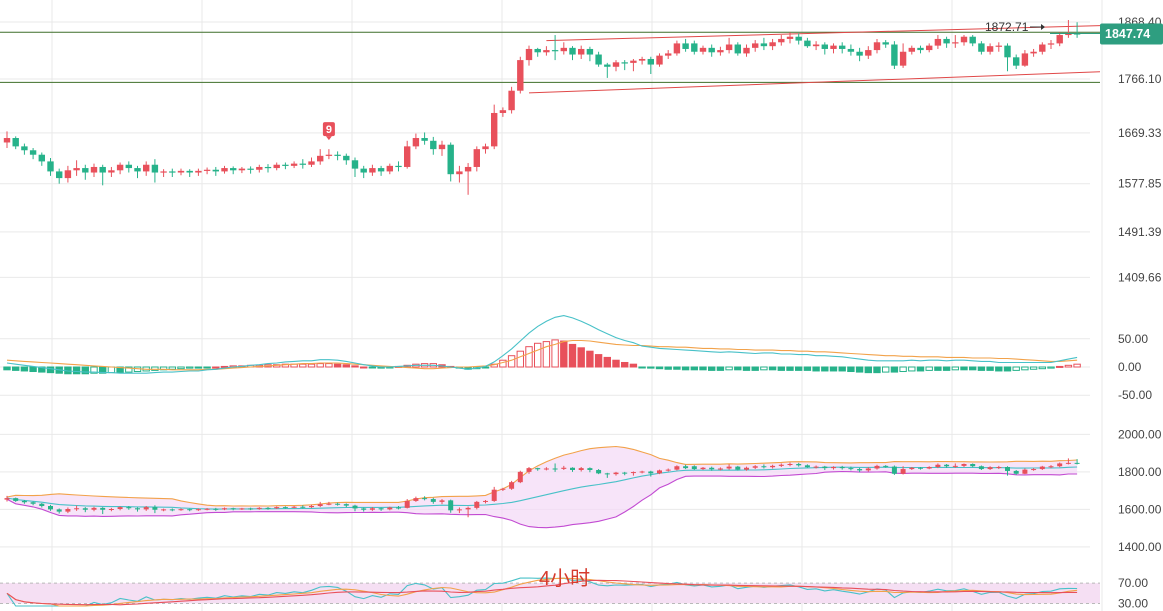 This screenshot has height=611, width=1163. I want to click on macd-panel, so click(542, 345).